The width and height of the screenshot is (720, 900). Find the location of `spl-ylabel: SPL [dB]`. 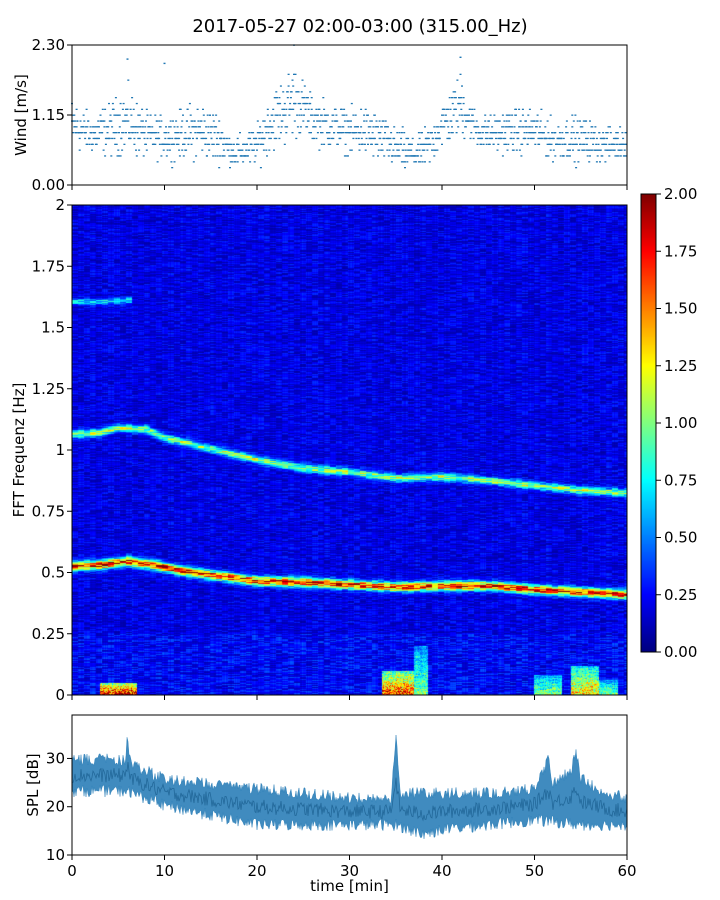

spl-ylabel: SPL [dB] is located at coordinates (33, 784).